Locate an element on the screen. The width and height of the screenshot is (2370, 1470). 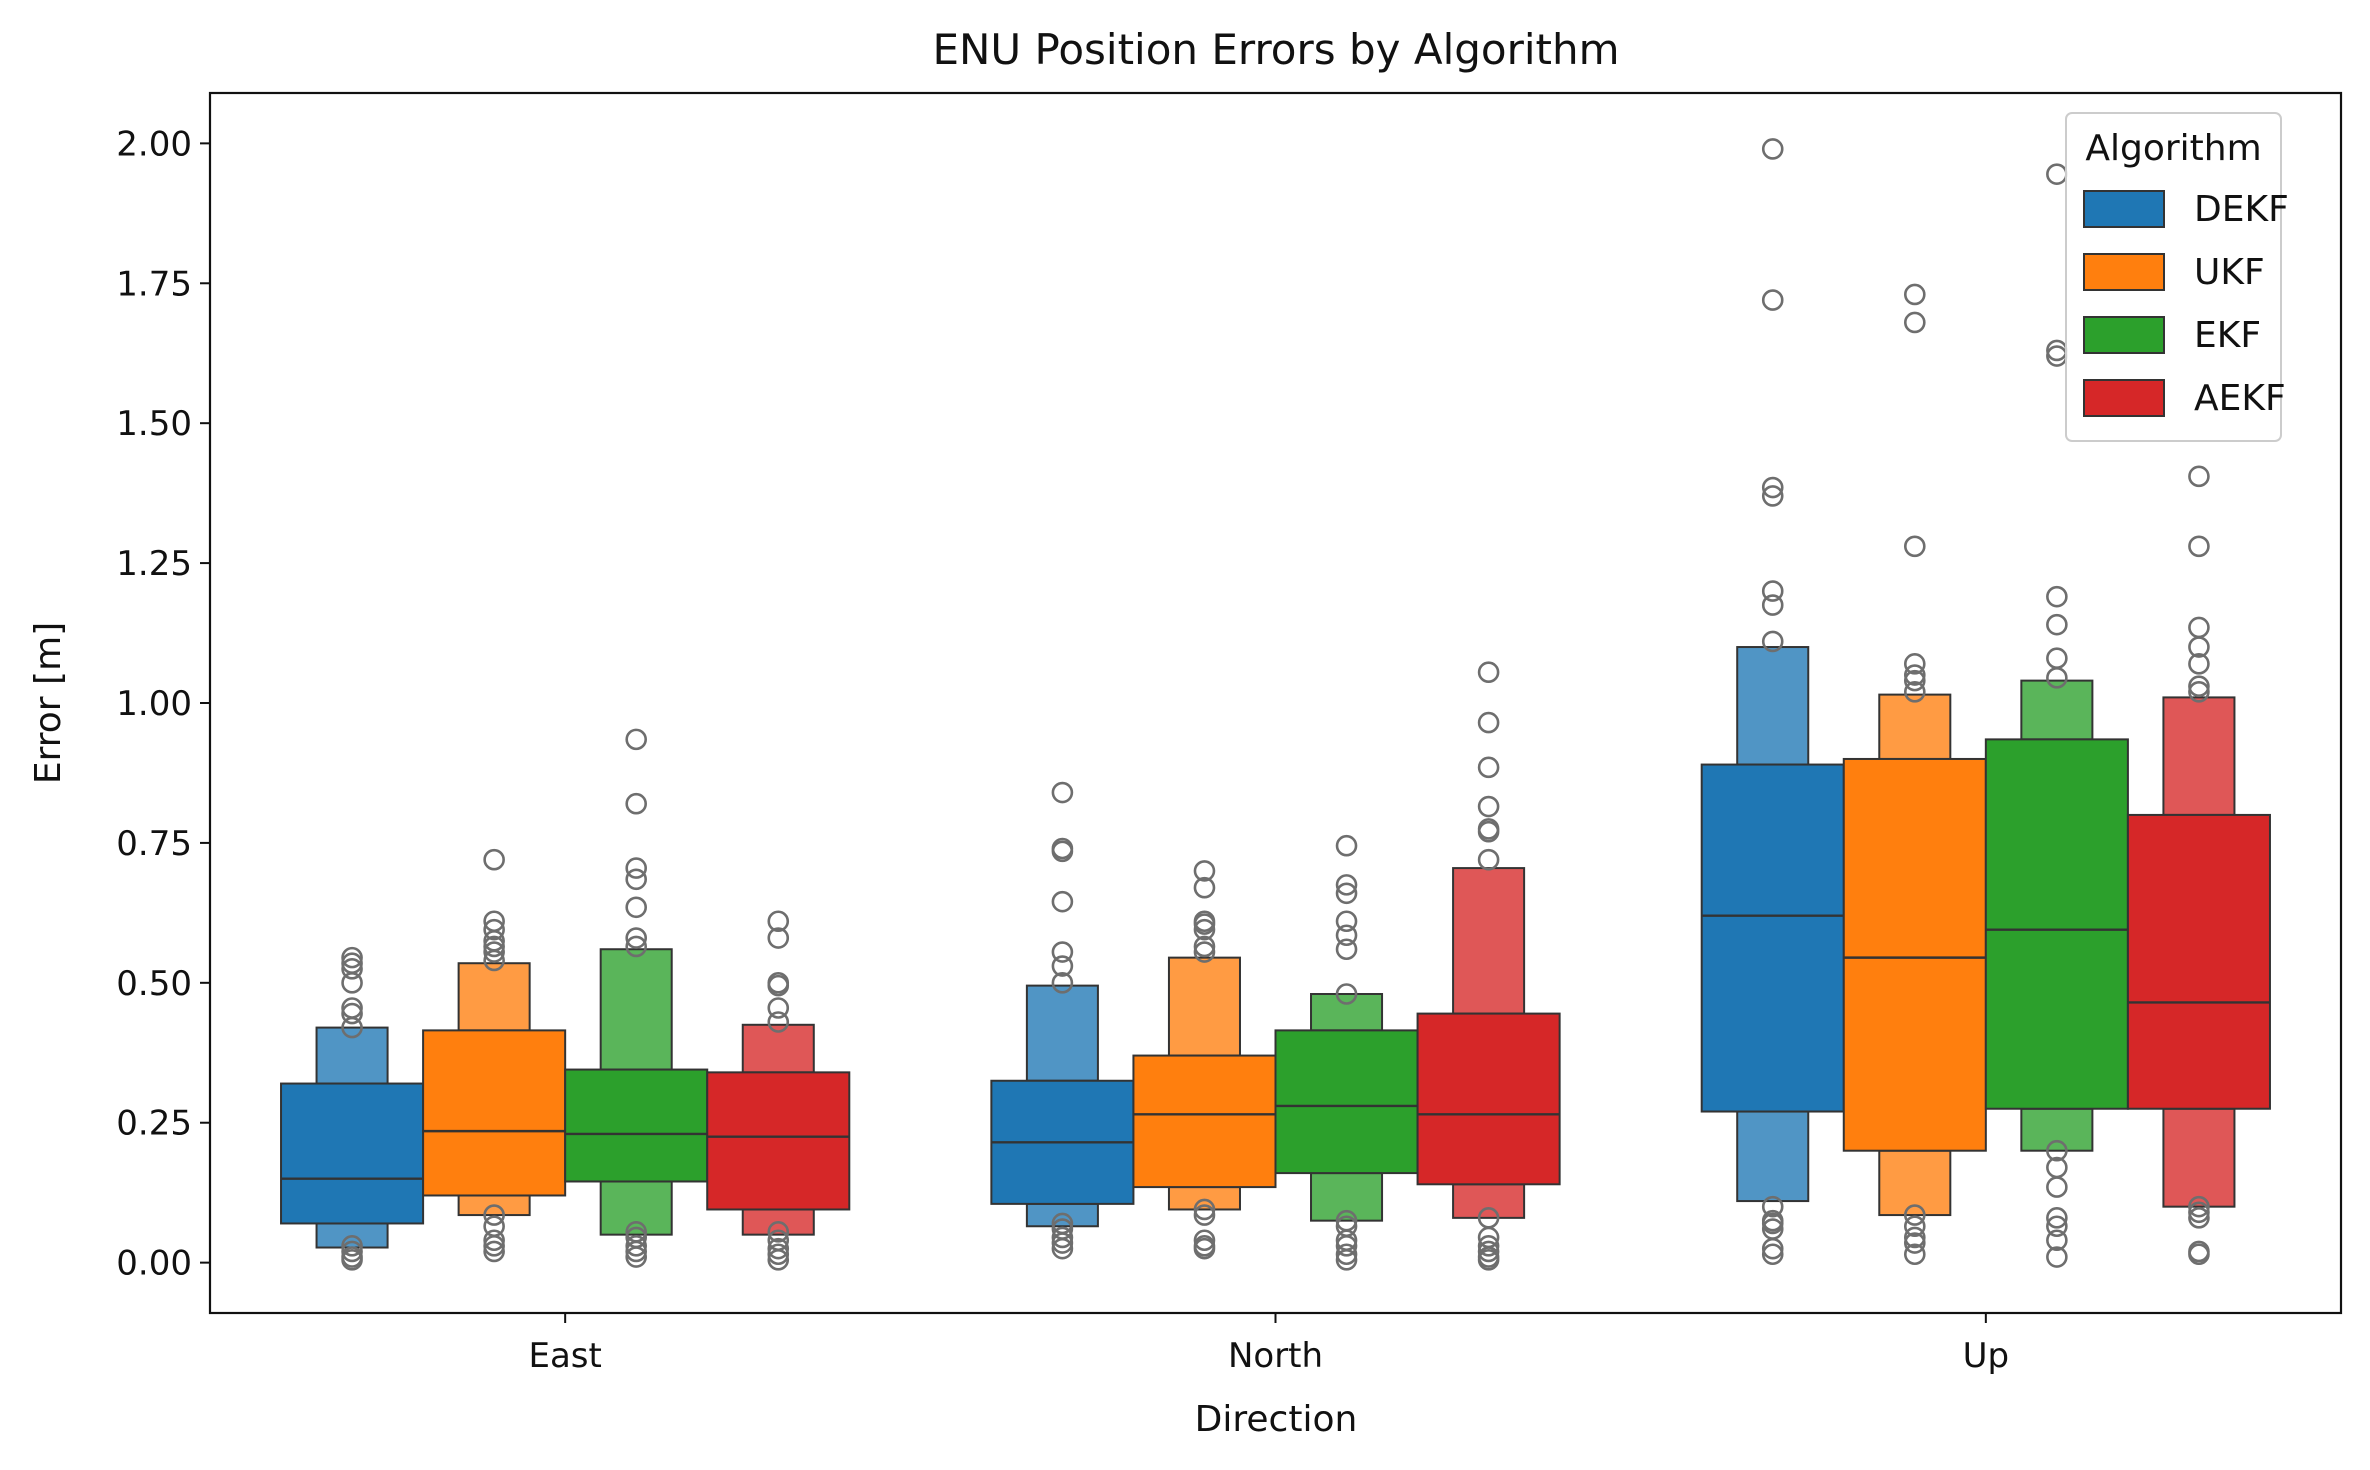
boxen-ekf-east is located at coordinates (636, 998).